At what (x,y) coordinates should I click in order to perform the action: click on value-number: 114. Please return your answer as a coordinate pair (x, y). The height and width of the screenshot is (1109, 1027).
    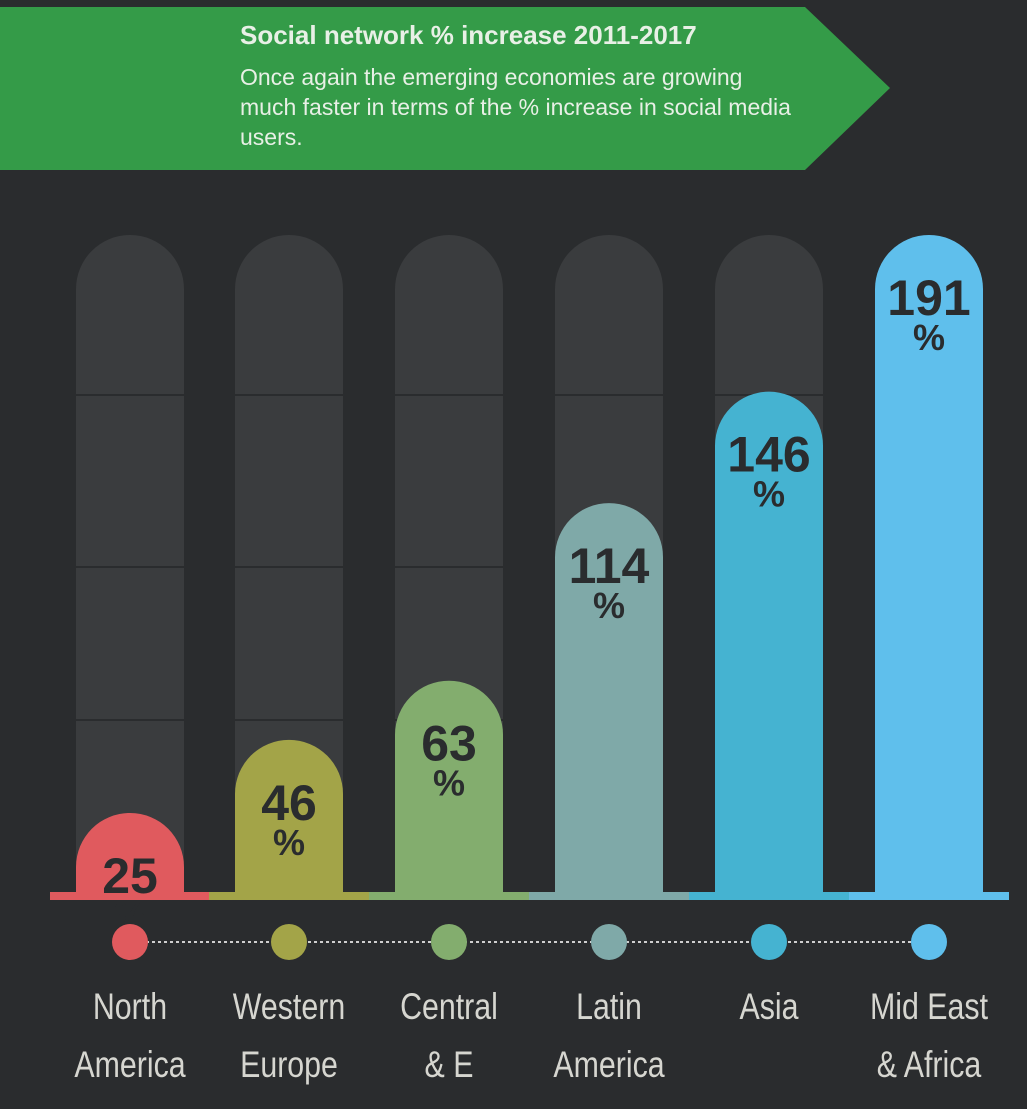
    Looking at the image, I should click on (609, 566).